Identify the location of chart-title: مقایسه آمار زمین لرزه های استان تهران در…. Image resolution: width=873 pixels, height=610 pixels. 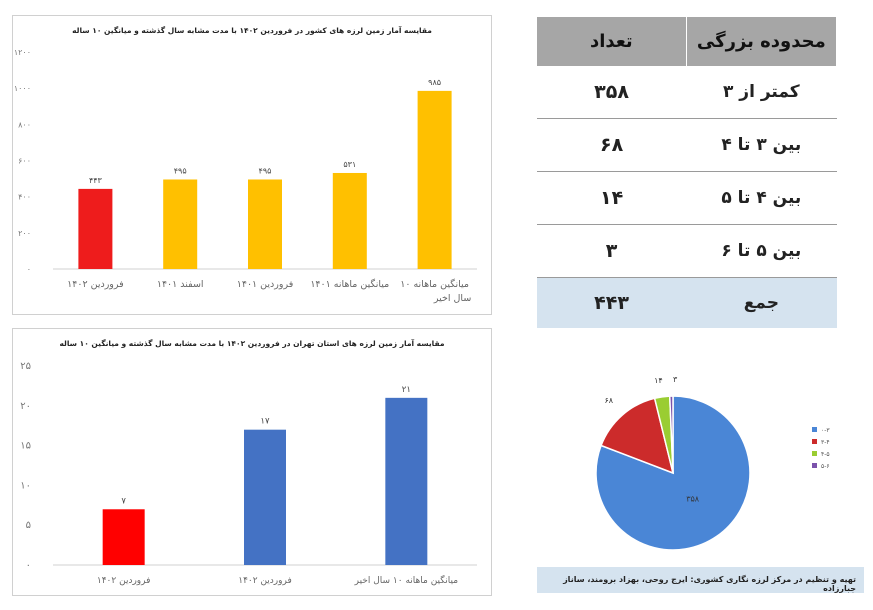
(252, 343).